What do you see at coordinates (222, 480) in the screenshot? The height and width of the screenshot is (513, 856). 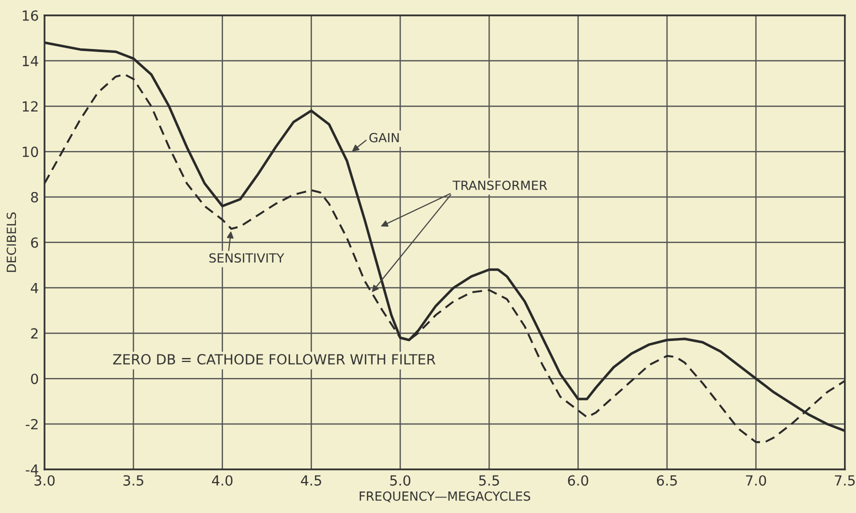 I see `x-tick-label: 4.0` at bounding box center [222, 480].